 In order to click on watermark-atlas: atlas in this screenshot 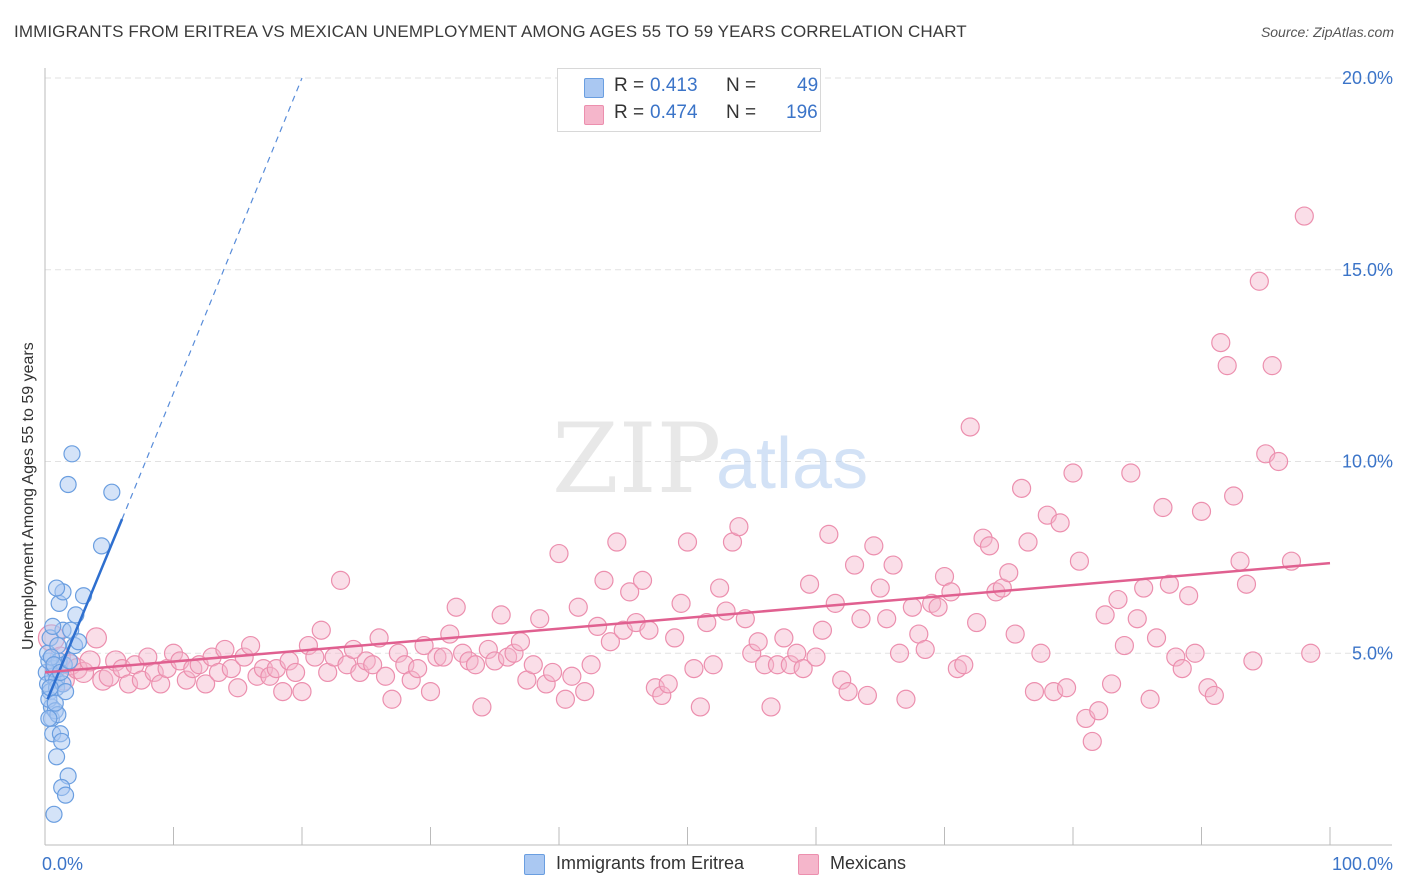, I will do `click(792, 464)`.